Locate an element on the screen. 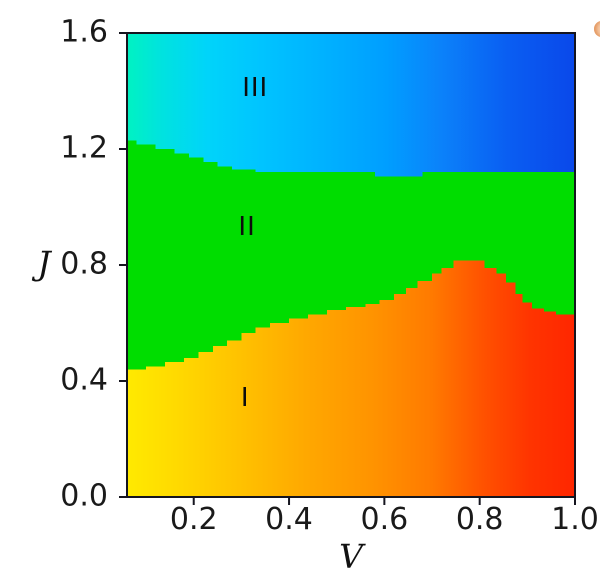 The width and height of the screenshot is (600, 581). x-tick-label: 0.4 is located at coordinates (289, 519).